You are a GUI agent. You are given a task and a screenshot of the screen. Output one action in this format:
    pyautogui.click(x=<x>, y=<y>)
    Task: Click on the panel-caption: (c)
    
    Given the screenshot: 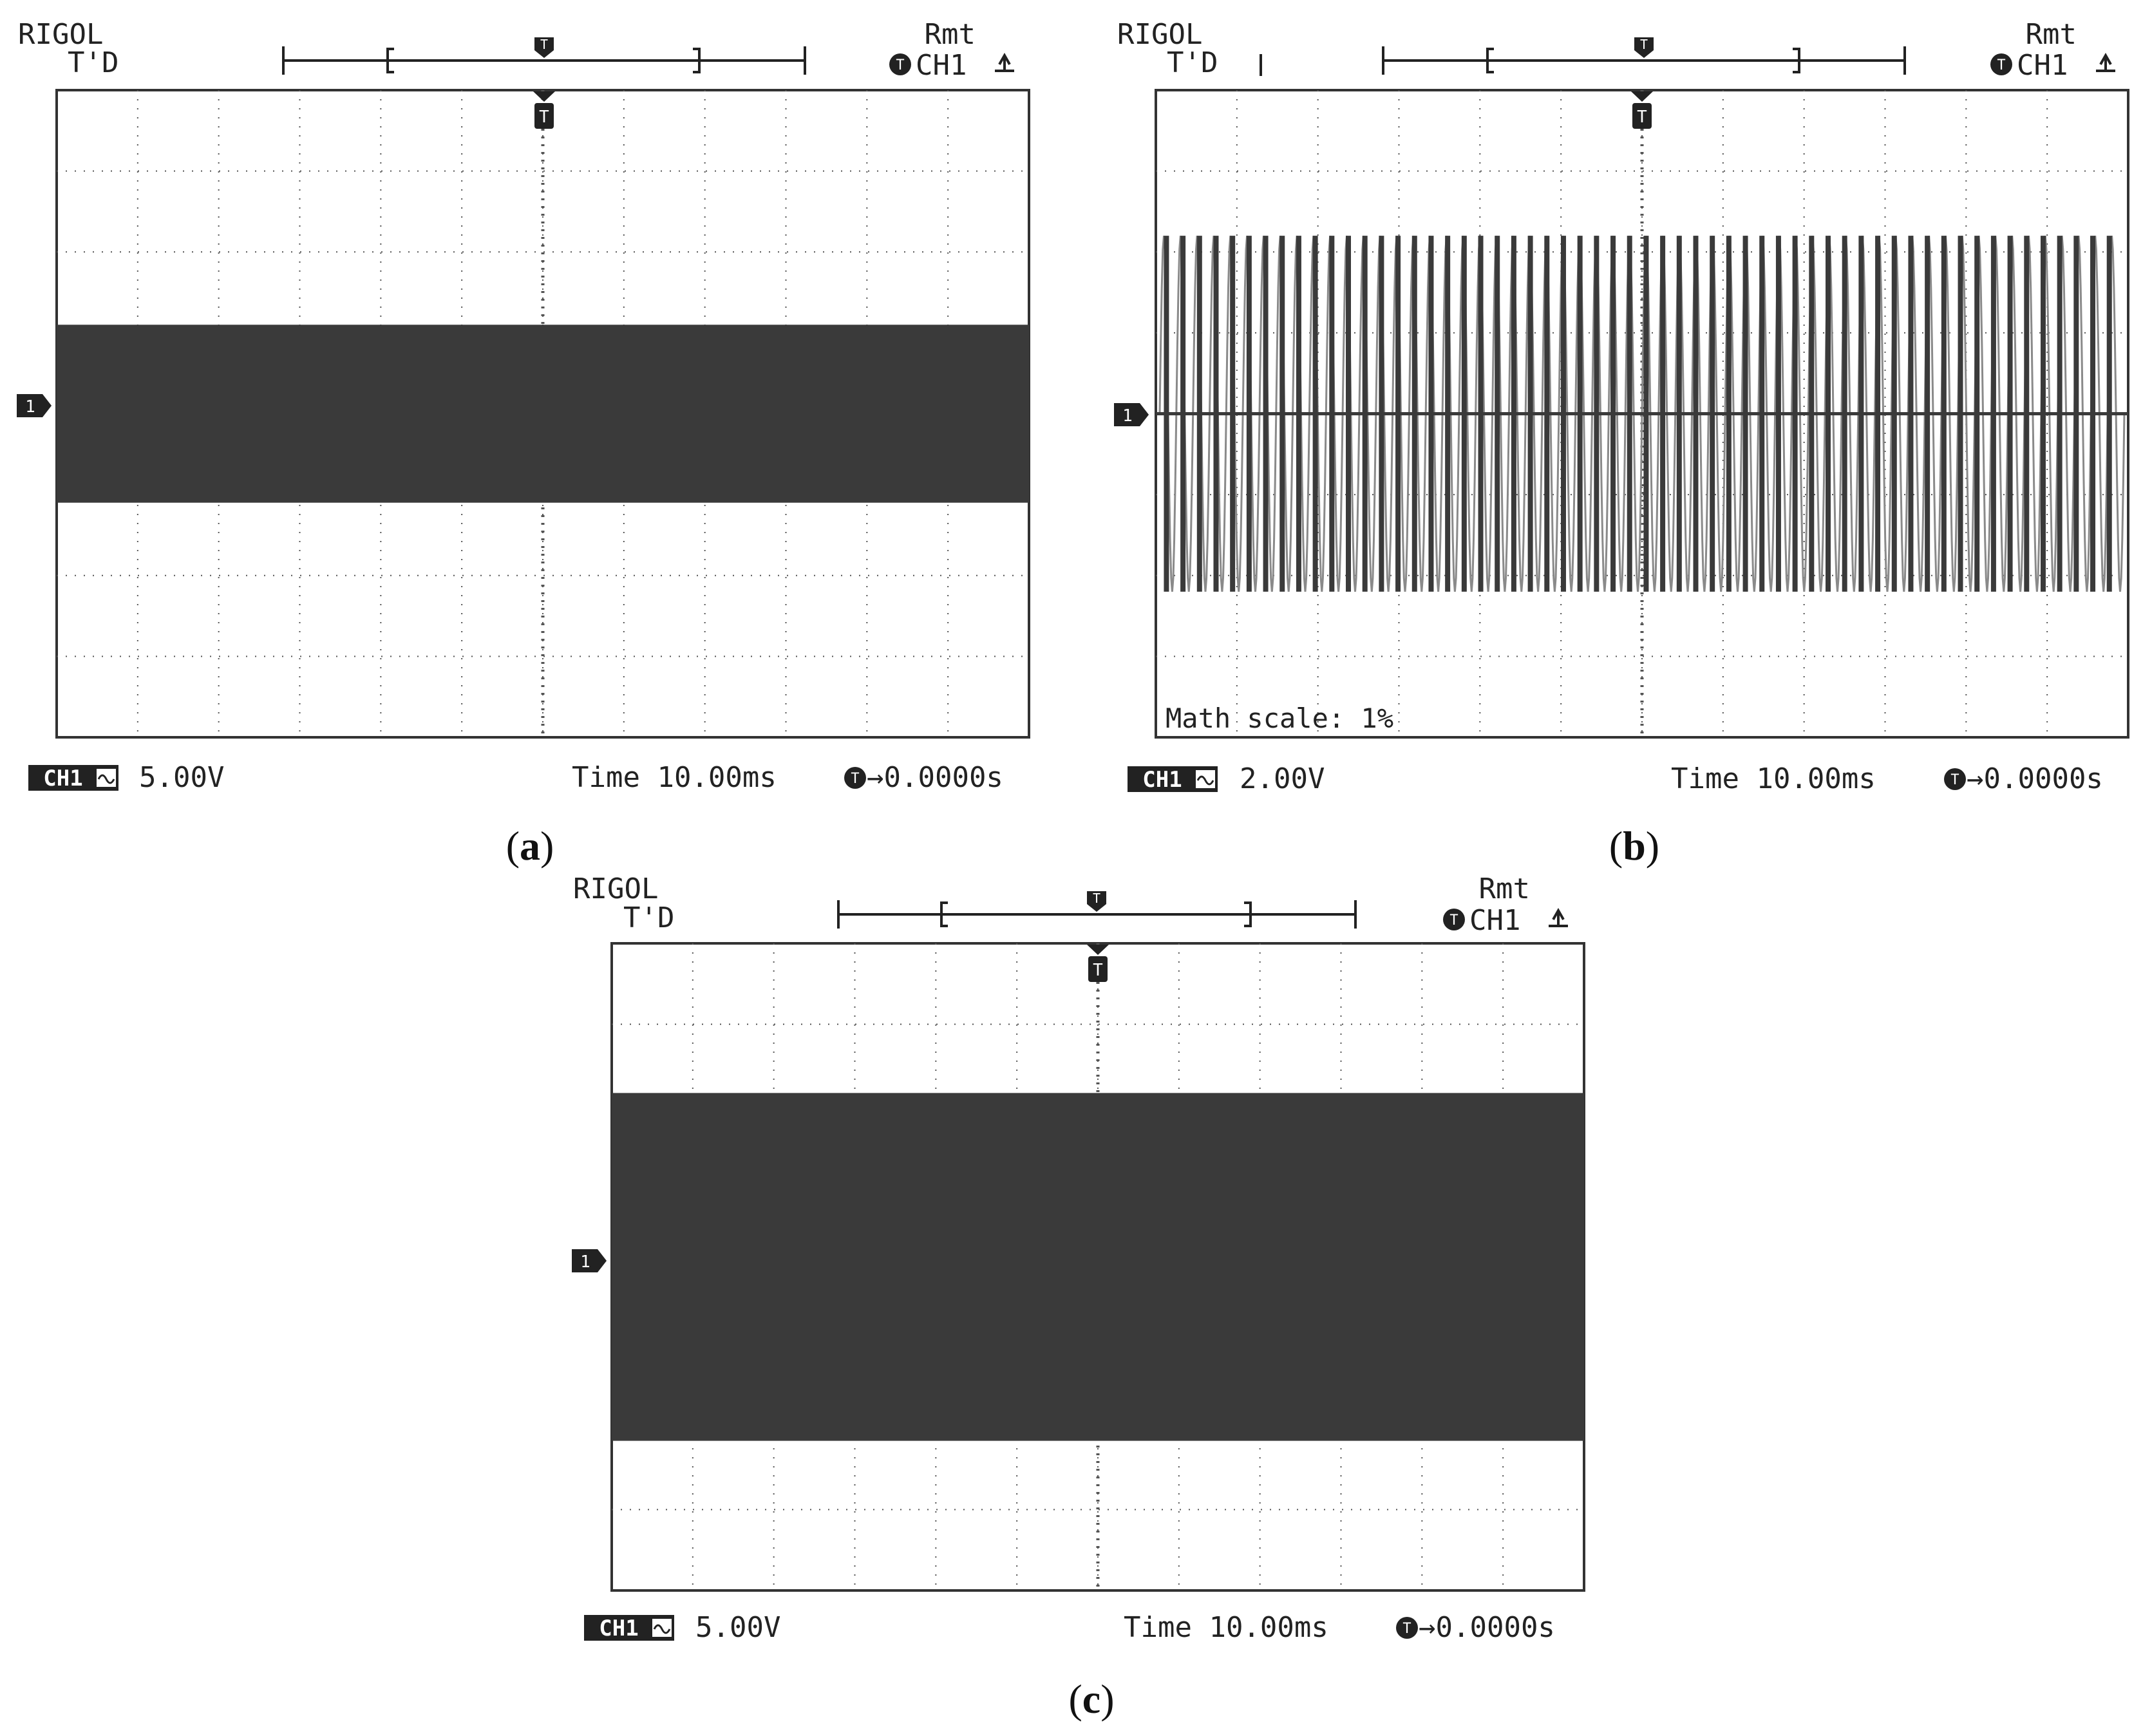 What is the action you would take?
    pyautogui.click(x=1091, y=1699)
    